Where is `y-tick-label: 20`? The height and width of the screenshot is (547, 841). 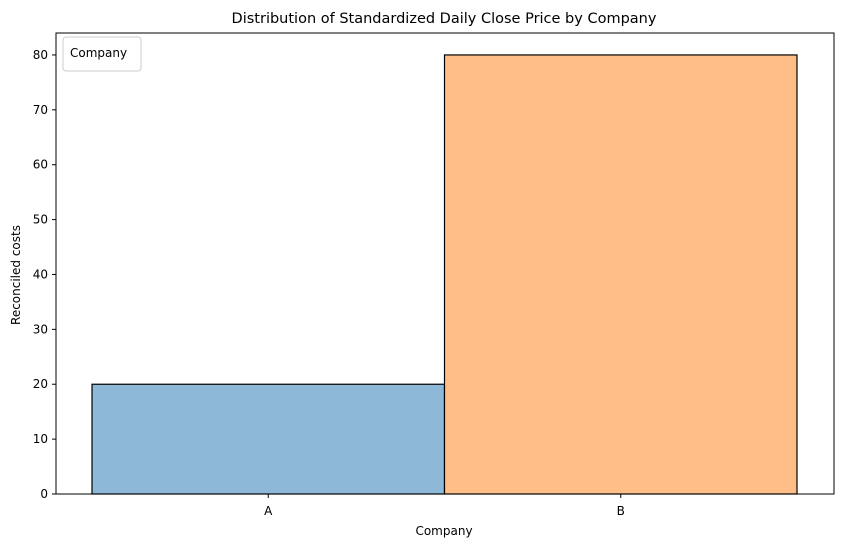
y-tick-label: 20 is located at coordinates (40, 384).